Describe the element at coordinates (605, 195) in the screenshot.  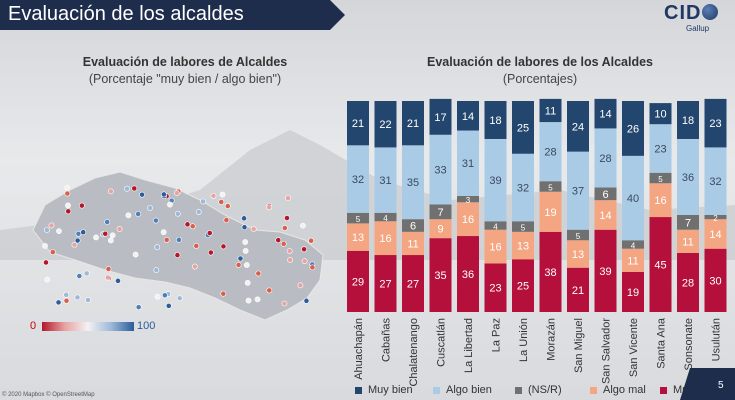
I see `bar-value-label: 6` at that location.